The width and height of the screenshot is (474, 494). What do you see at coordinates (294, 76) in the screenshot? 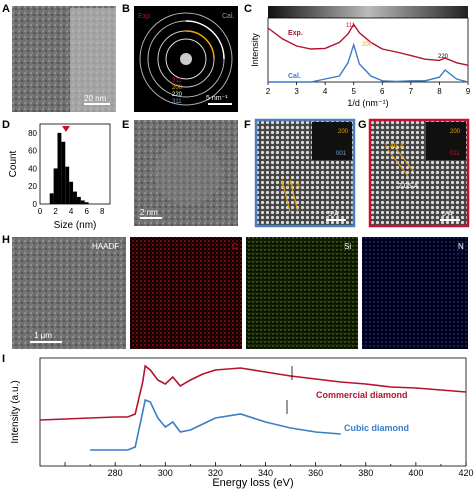
I see `panel-c-cal-label: Cal.` at bounding box center [294, 76].